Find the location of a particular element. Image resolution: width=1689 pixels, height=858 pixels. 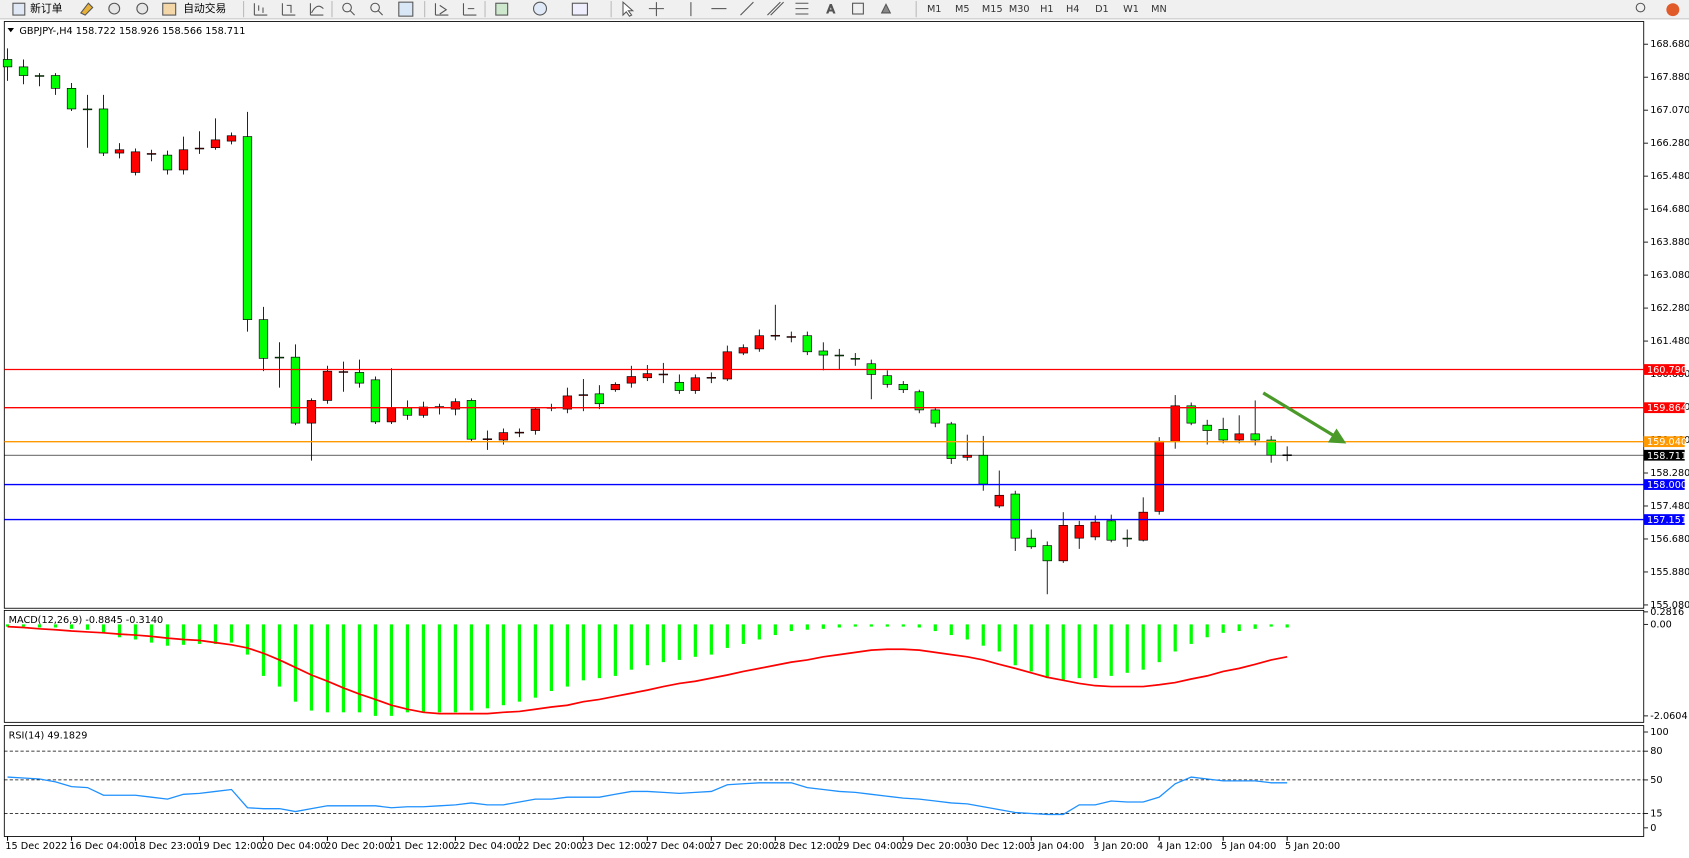

timeframe-button: M30 is located at coordinates (1019, 9).